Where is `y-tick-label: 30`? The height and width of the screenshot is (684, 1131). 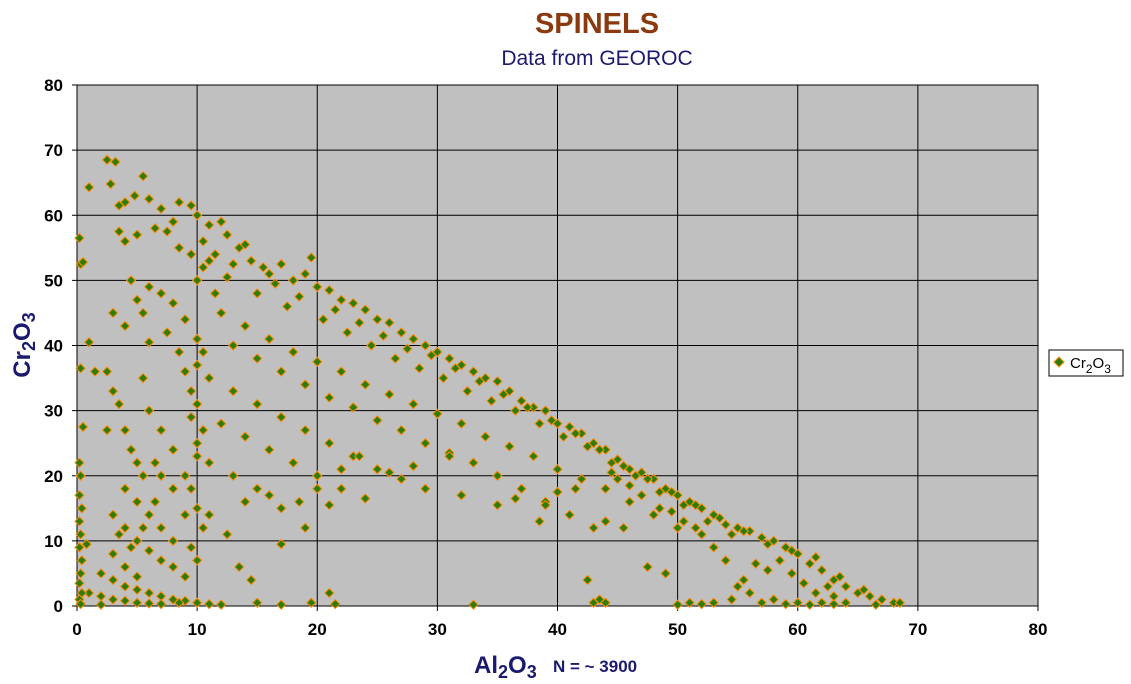
y-tick-label: 30 is located at coordinates (53, 411).